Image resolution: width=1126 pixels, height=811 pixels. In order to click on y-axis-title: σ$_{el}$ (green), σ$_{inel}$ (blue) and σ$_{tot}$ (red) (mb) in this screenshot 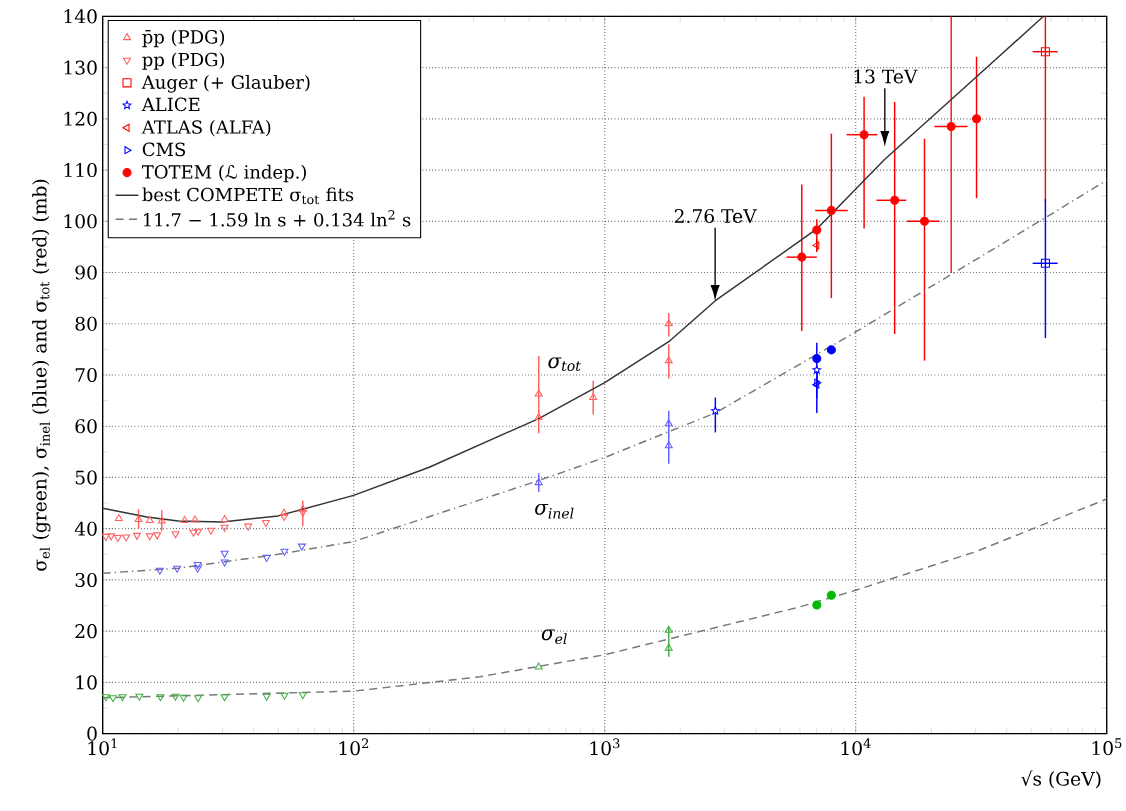, I will do `click(41, 375)`.